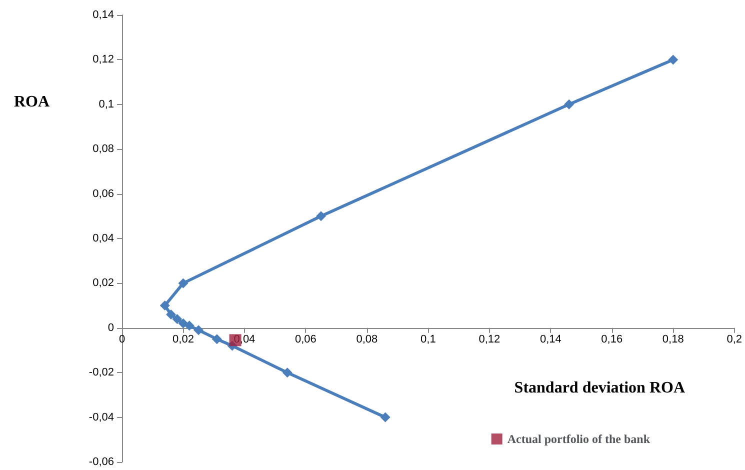 This screenshot has height=470, width=745. I want to click on y-tick-label: 0,1, so click(106, 104).